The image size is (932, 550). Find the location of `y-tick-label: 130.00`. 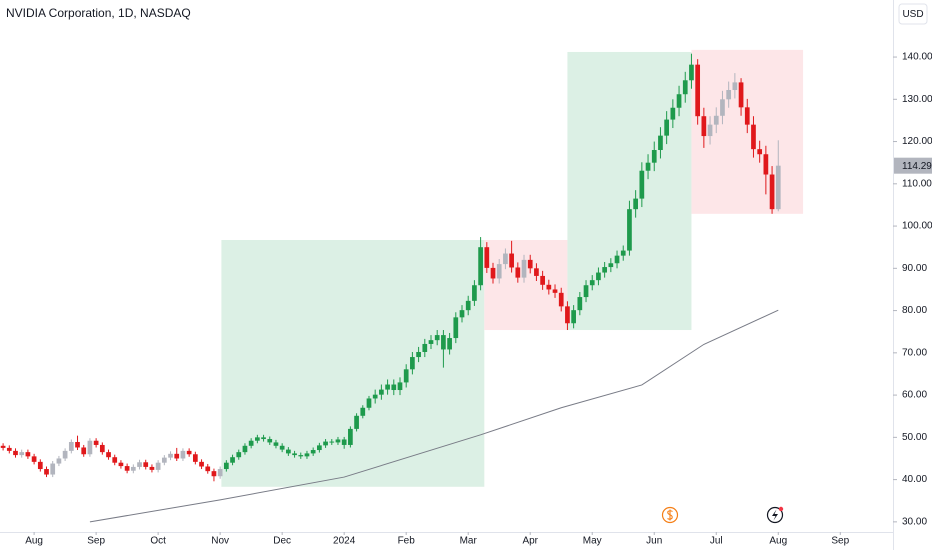

y-tick-label: 130.00 is located at coordinates (917, 99).